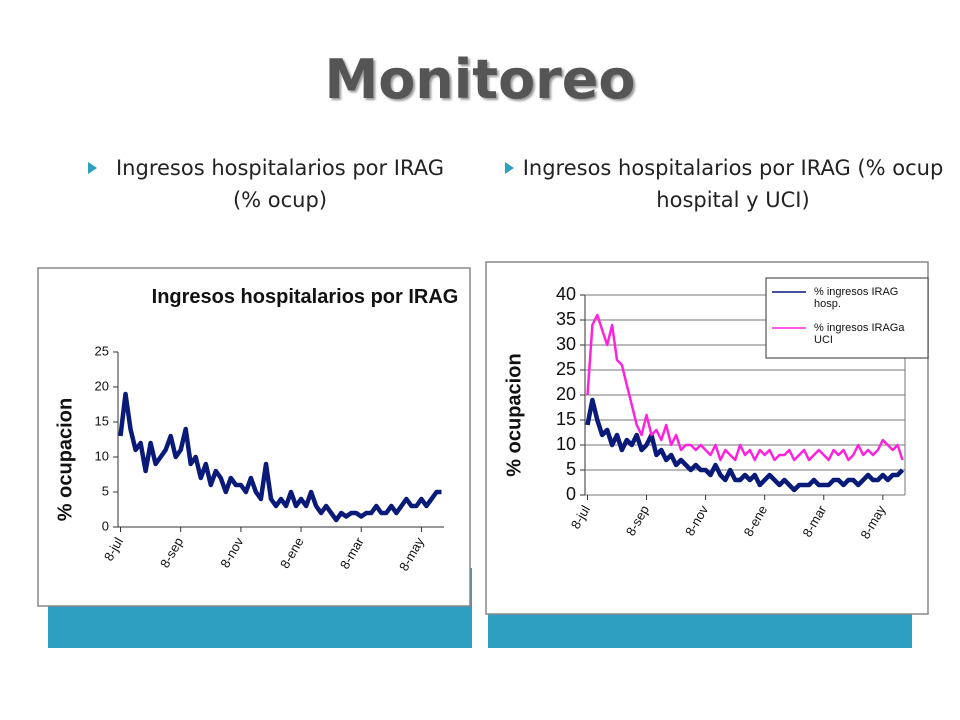 This screenshot has height=720, width=960. What do you see at coordinates (566, 319) in the screenshot?
I see `y-tick-label: 35` at bounding box center [566, 319].